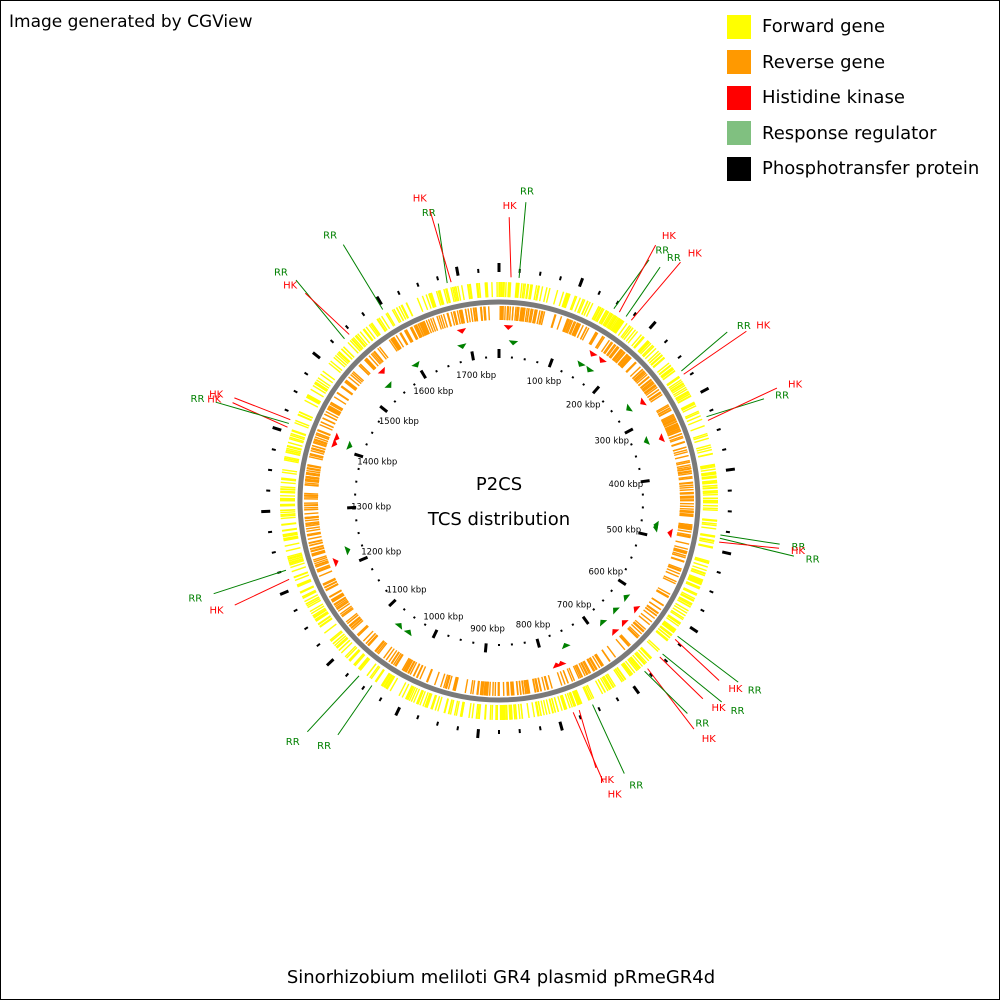 This screenshot has width=1000, height=1000. I want to click on legend-item-response-regulator: Response regulator, so click(853, 134).